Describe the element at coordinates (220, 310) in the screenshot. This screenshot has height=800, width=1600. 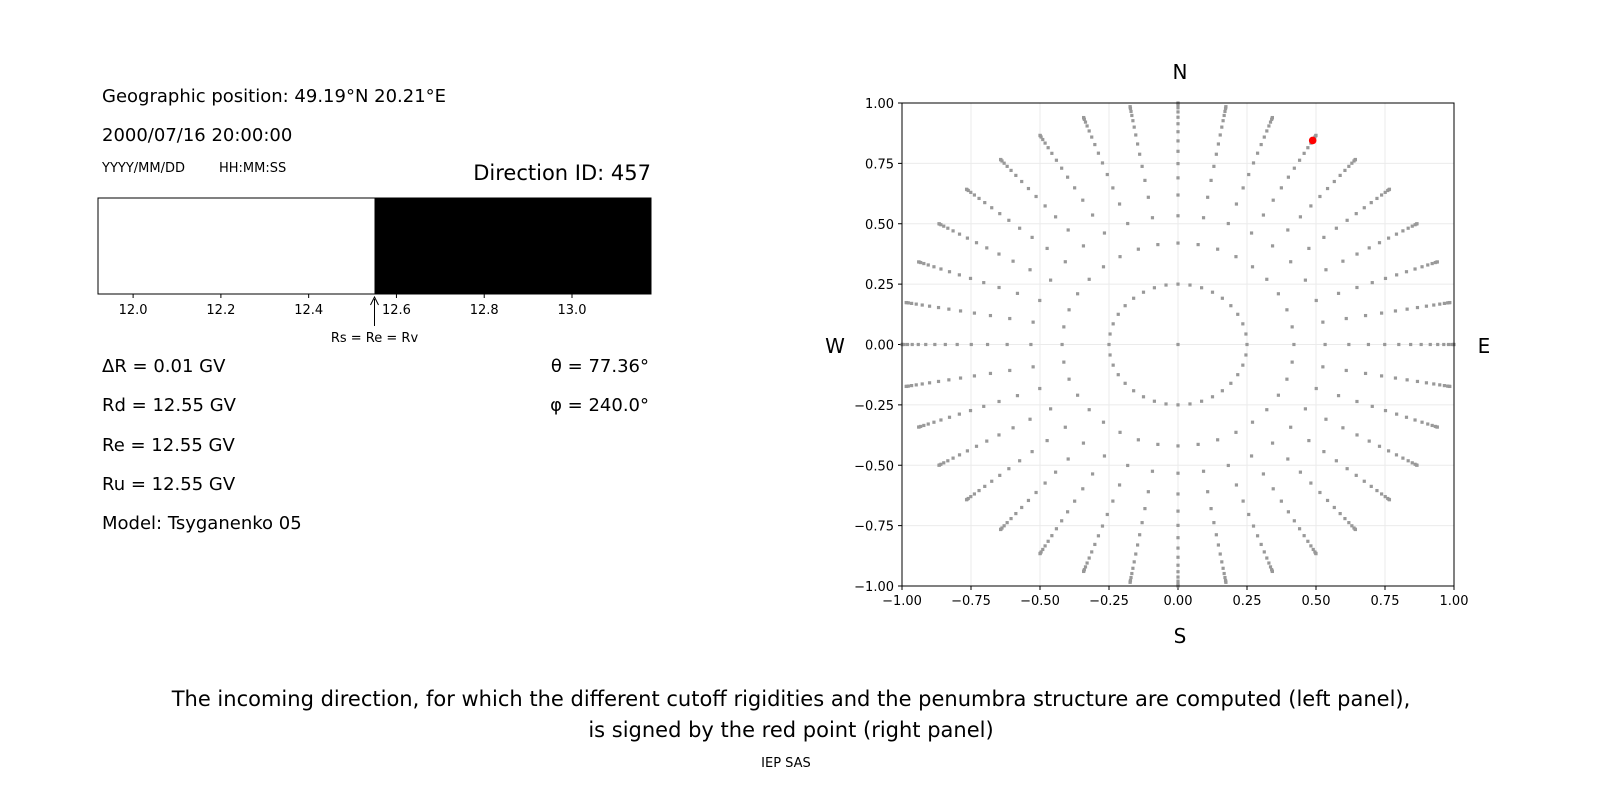
I see `x-tick-label: 12.2` at that location.